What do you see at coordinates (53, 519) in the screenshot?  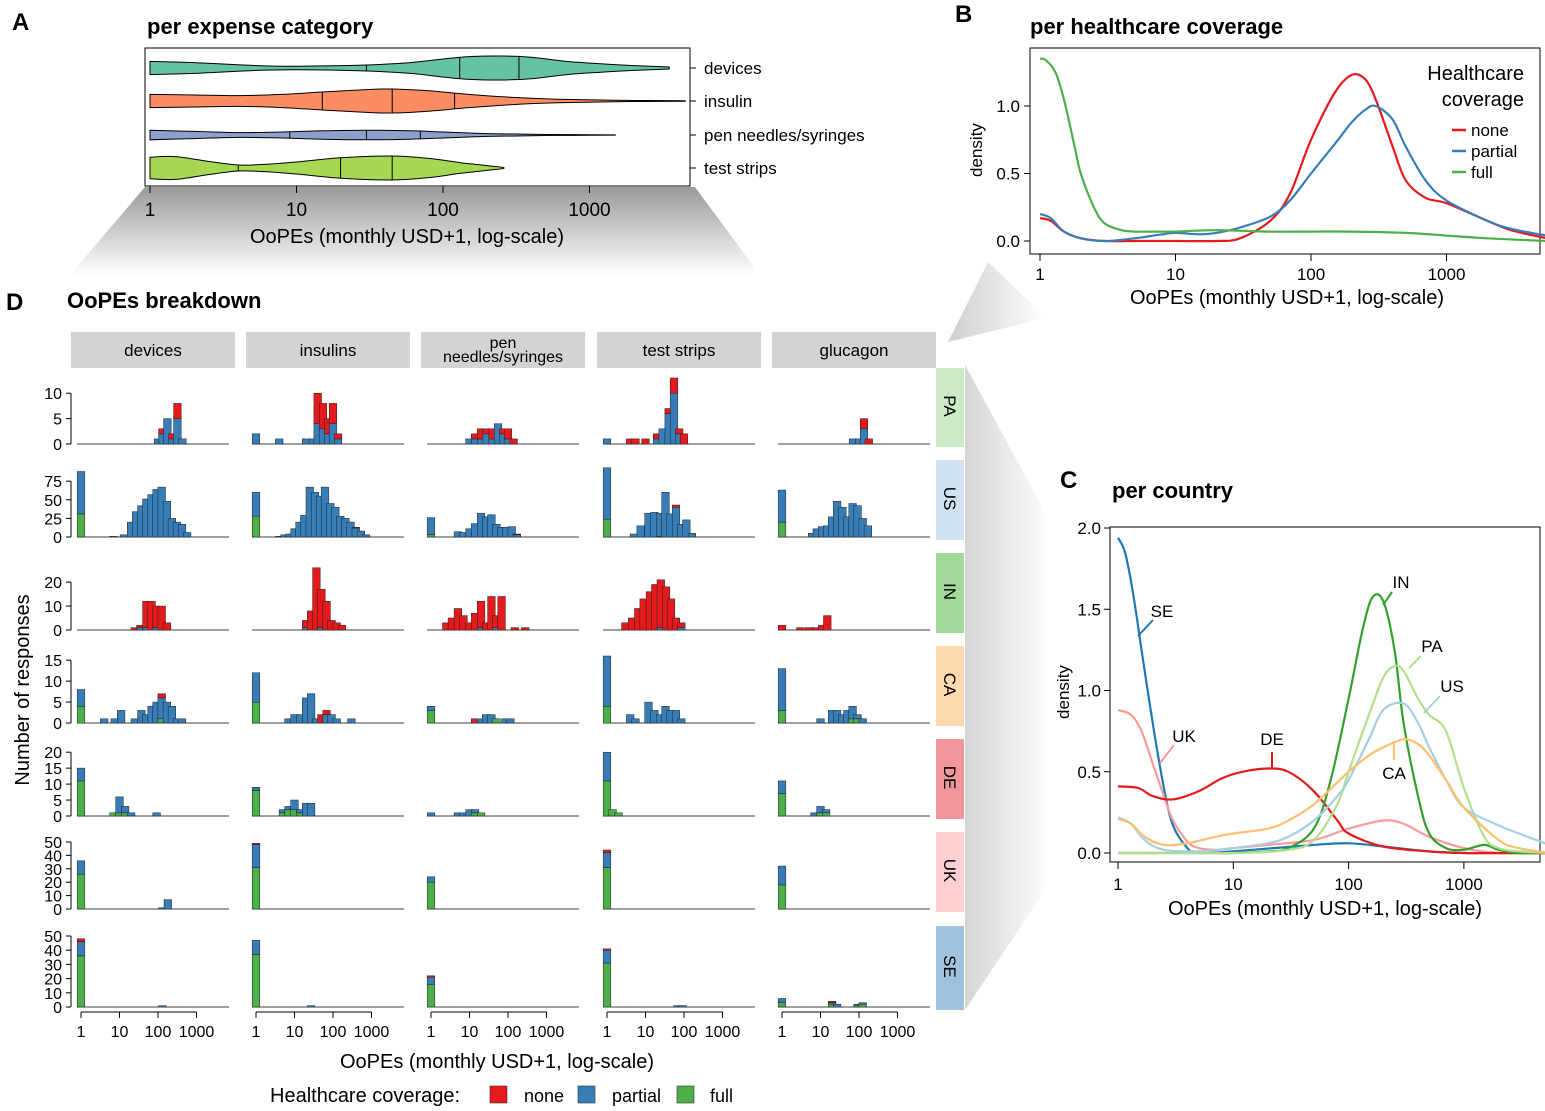 I see `y-tick-label: 25` at bounding box center [53, 519].